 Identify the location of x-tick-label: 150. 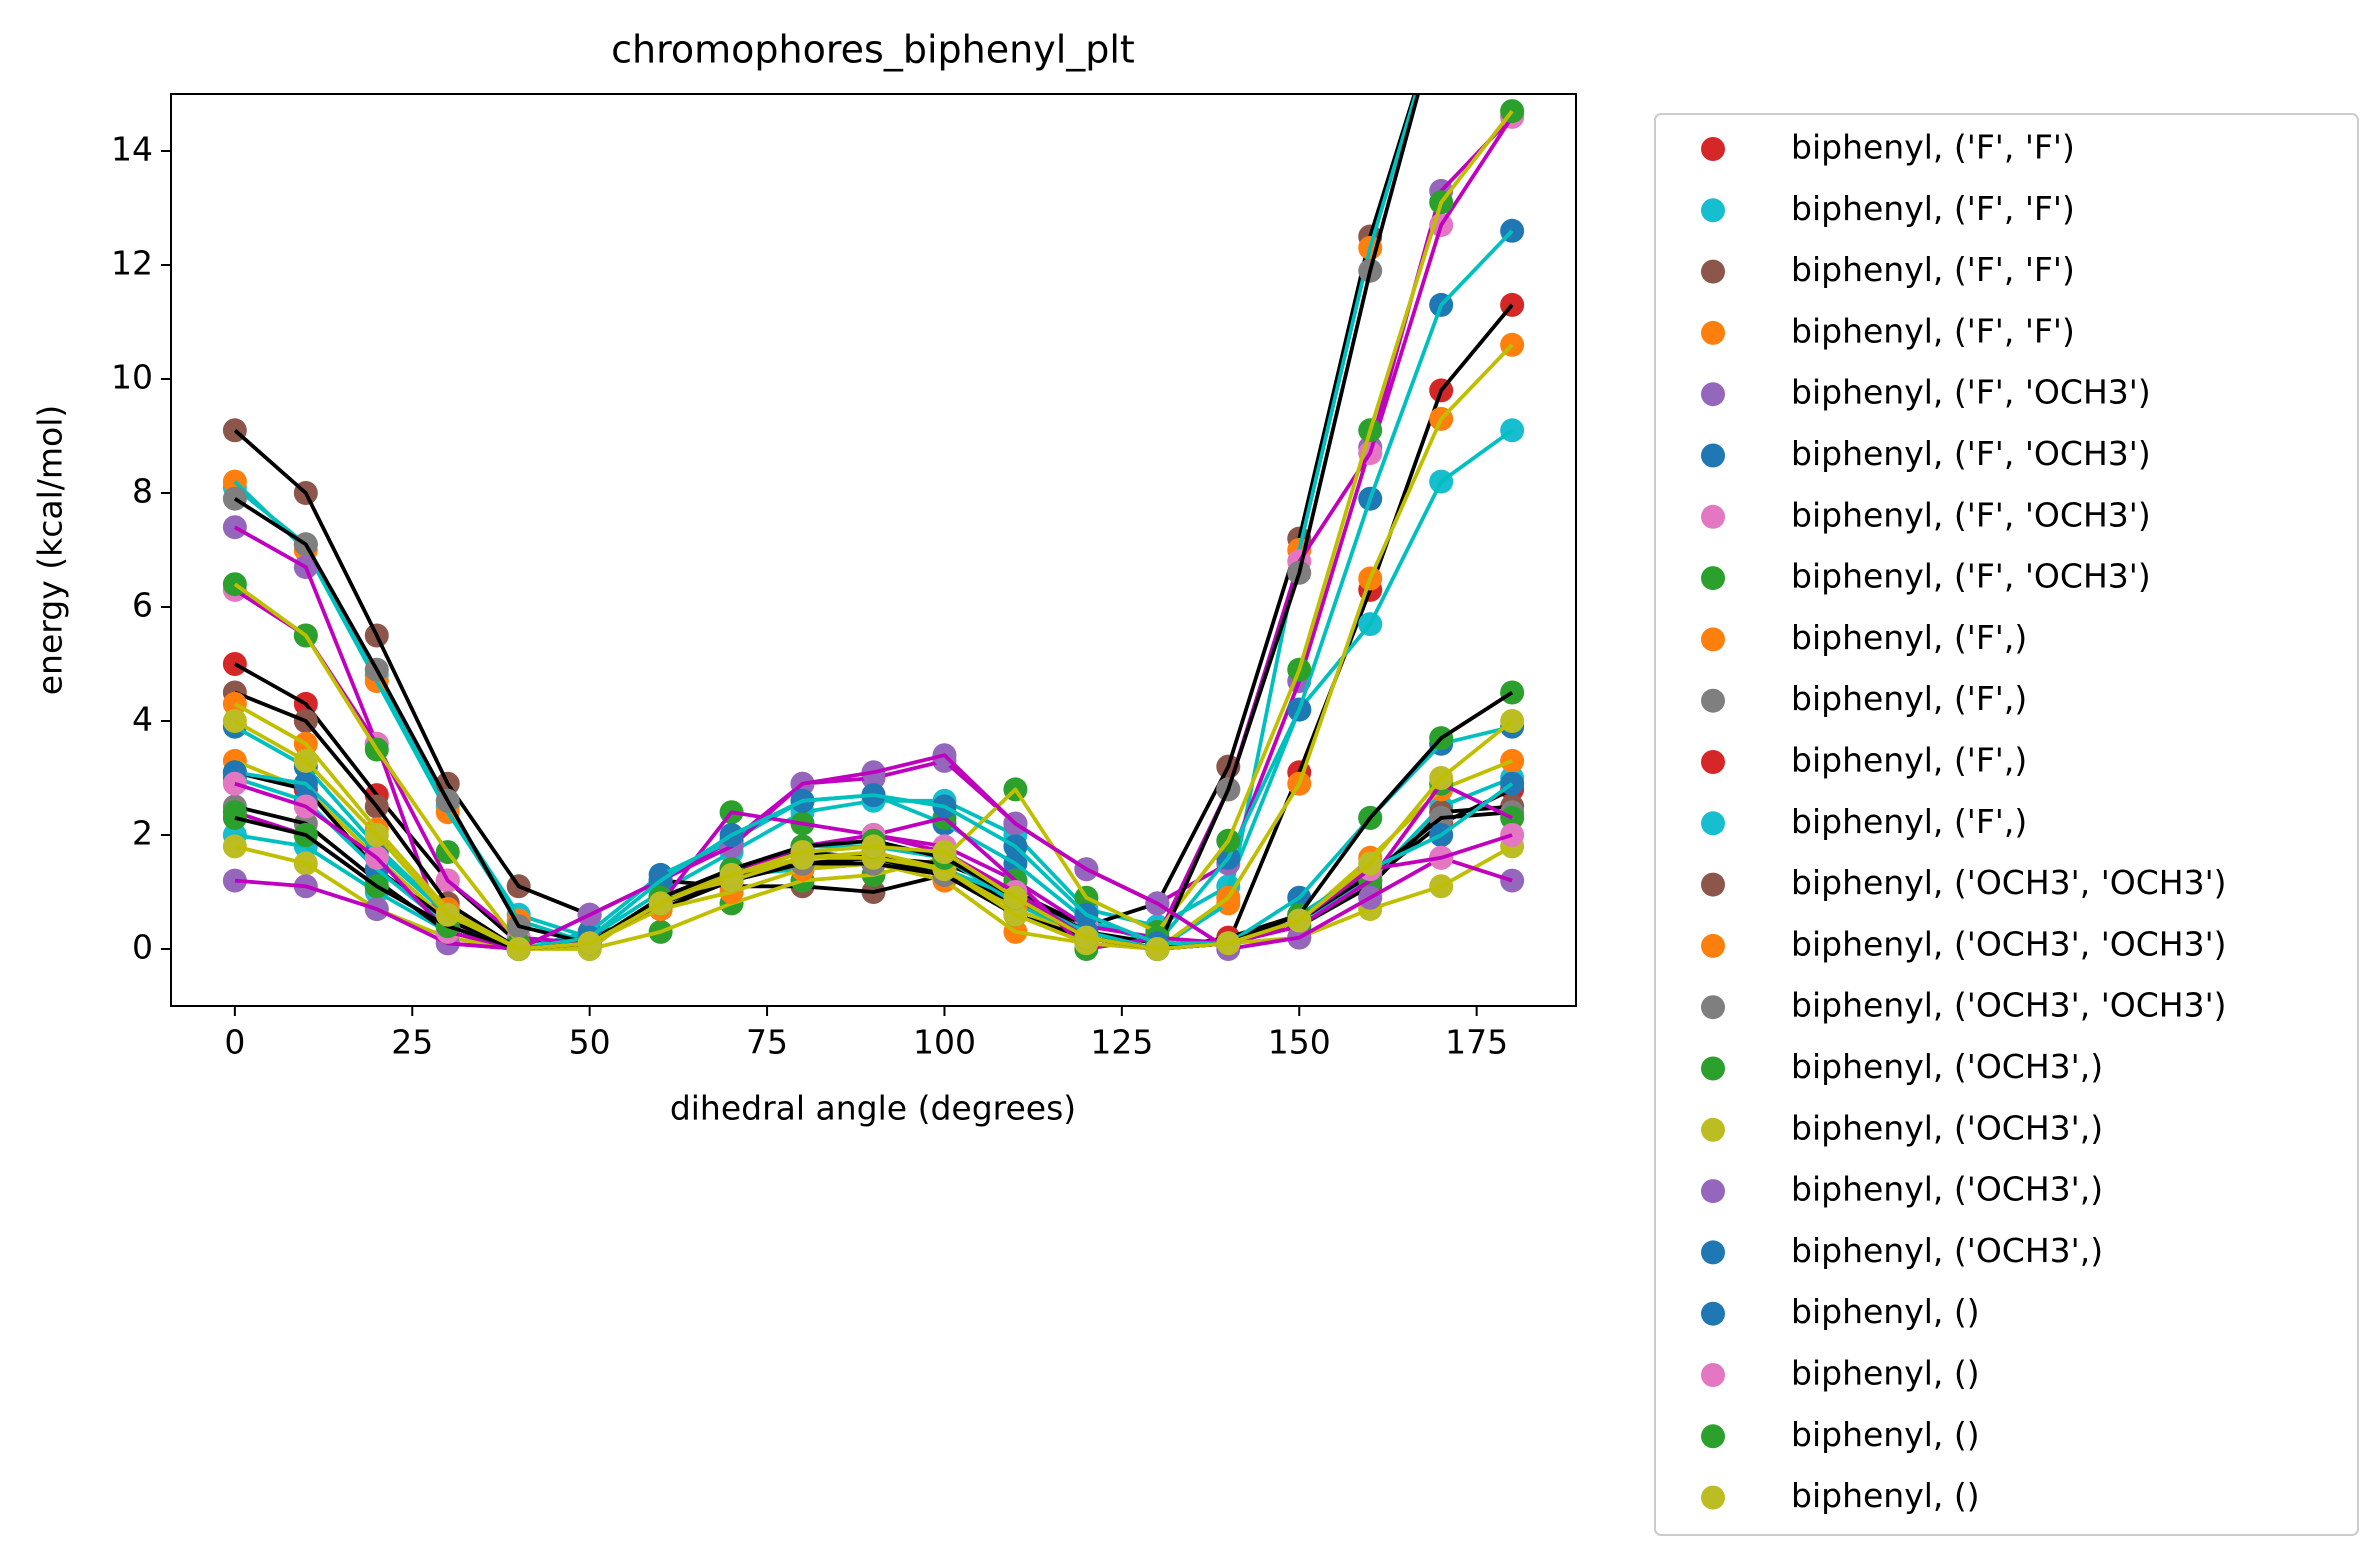
(1299, 1042).